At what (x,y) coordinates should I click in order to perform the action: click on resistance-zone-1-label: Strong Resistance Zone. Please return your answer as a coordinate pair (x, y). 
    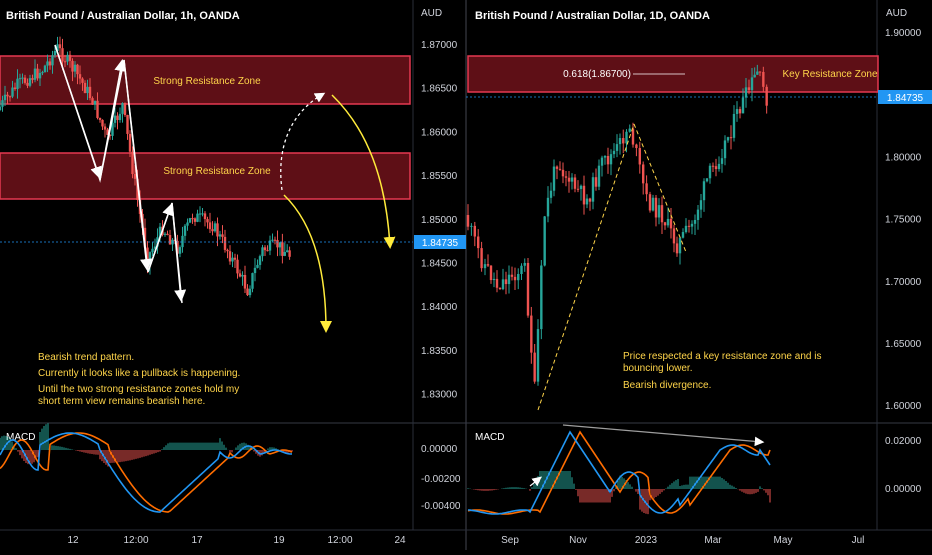
    Looking at the image, I should click on (207, 81).